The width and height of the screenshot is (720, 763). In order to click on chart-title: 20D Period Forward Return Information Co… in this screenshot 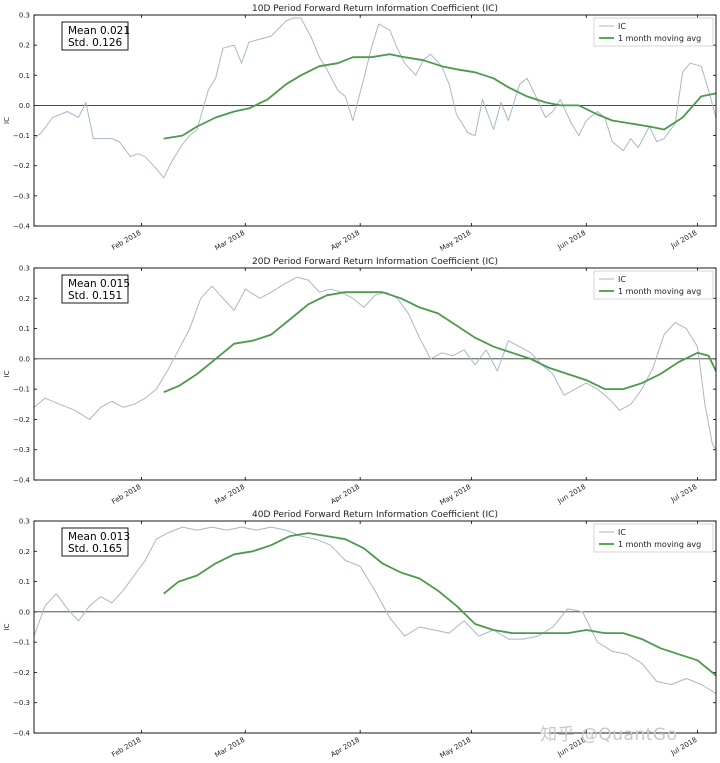, I will do `click(375, 262)`.